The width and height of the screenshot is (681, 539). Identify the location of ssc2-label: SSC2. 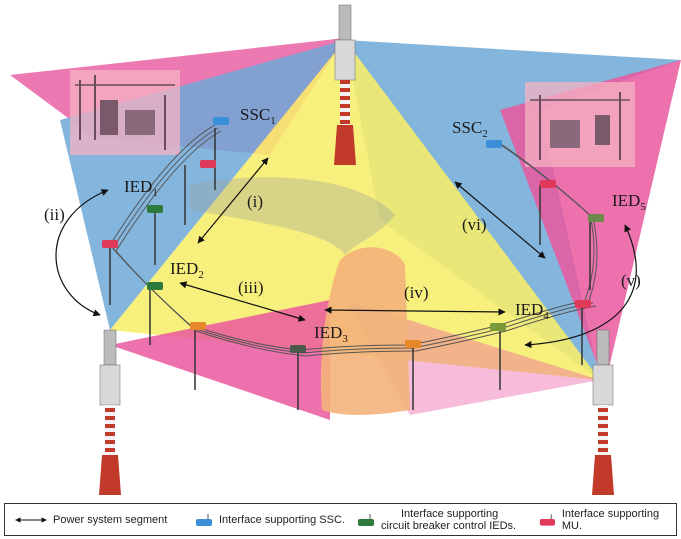
(470, 129).